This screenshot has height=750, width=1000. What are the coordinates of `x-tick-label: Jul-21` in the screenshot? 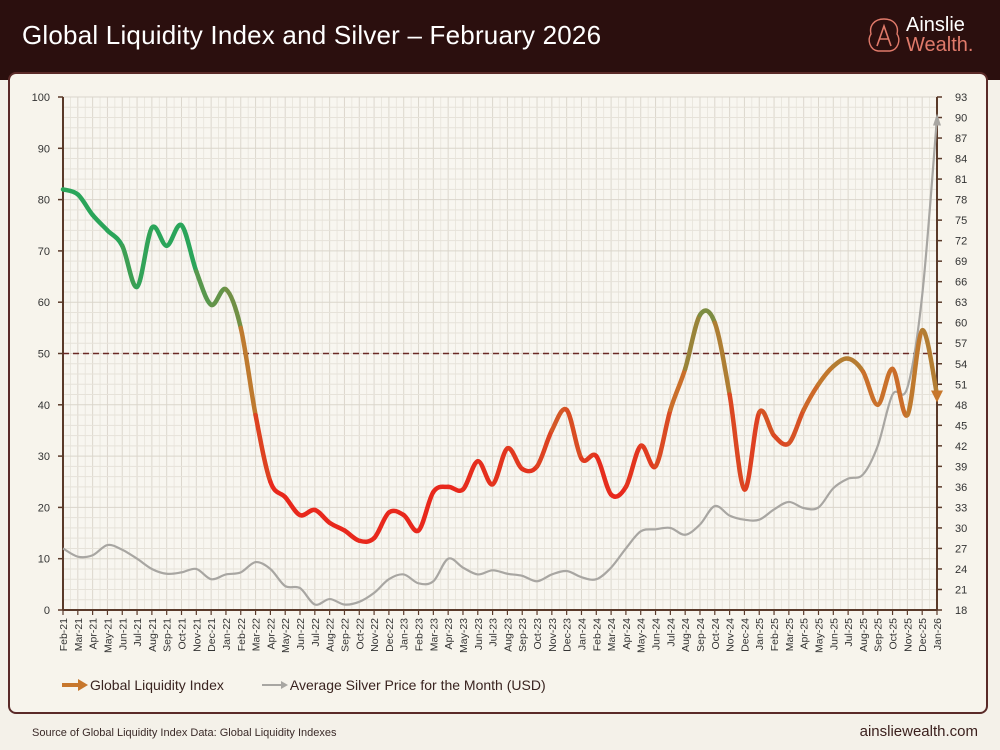 It's located at (138, 632).